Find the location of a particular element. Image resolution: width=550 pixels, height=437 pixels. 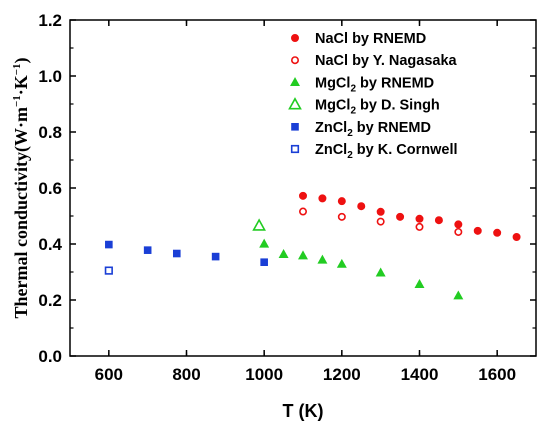

legend-label: ZnCl2 by K. Cornwell is located at coordinates (386, 151).